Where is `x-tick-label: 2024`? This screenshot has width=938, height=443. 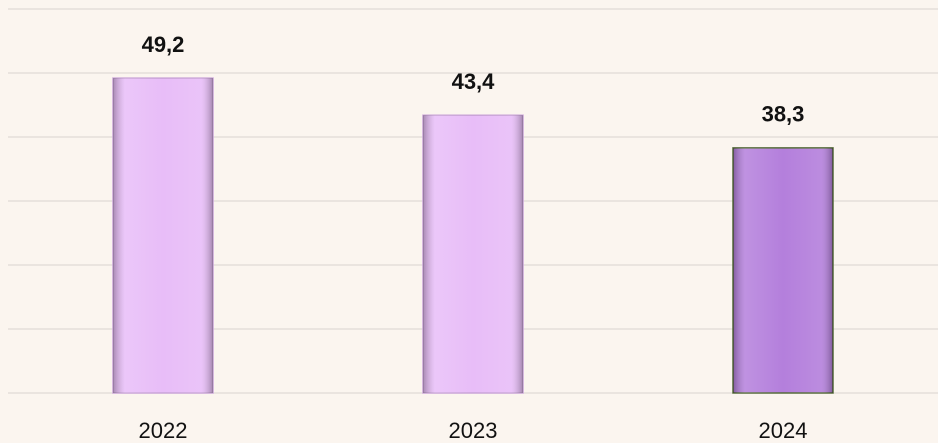
x-tick-label: 2024 is located at coordinates (783, 430).